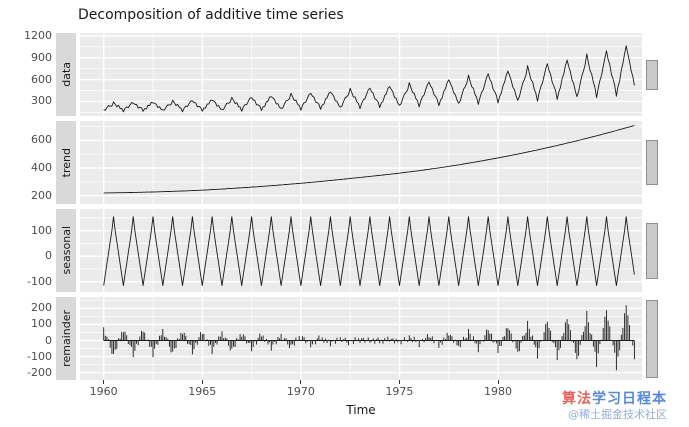  I want to click on x-tick-label: 1975, so click(399, 391).